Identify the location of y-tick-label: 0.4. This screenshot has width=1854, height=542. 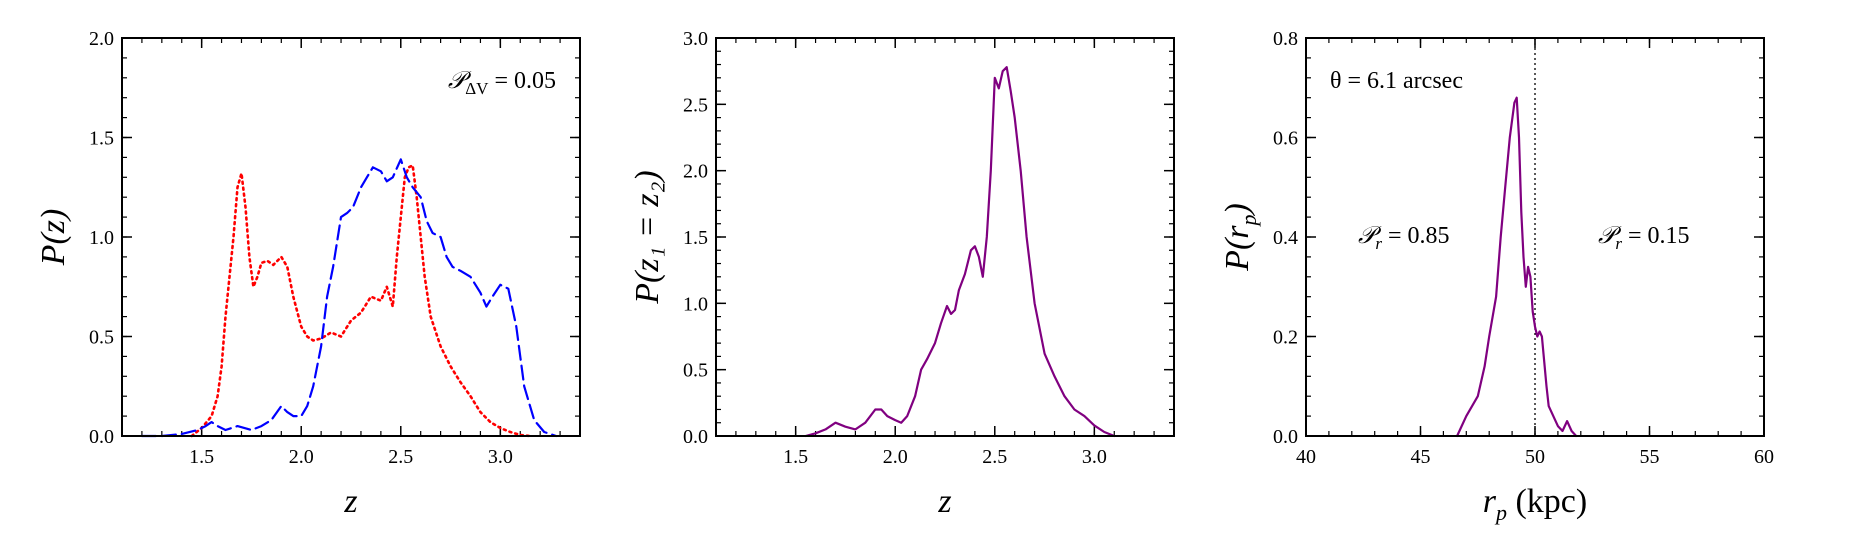
(1285, 238).